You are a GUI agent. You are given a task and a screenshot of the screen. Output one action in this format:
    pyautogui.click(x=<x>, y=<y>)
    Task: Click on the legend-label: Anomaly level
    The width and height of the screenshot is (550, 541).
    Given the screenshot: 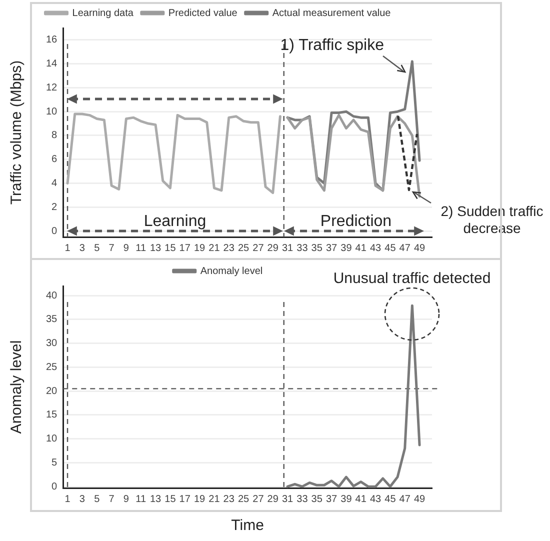 What is the action you would take?
    pyautogui.click(x=231, y=271)
    